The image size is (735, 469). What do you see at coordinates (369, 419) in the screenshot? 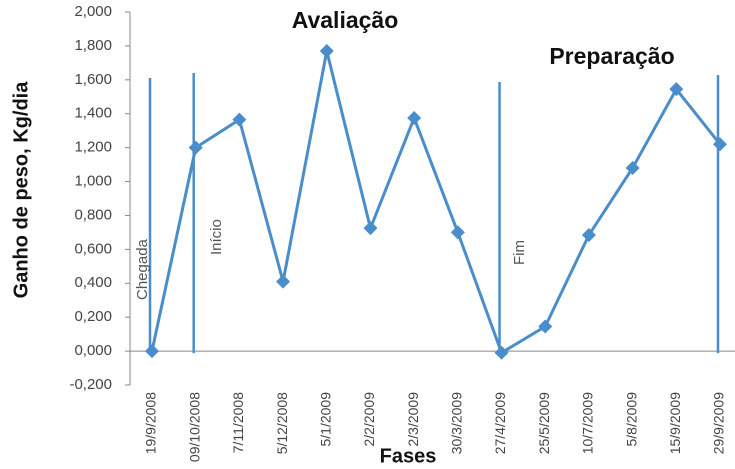
I see `x-tick-label: 2/2/2009` at bounding box center [369, 419].